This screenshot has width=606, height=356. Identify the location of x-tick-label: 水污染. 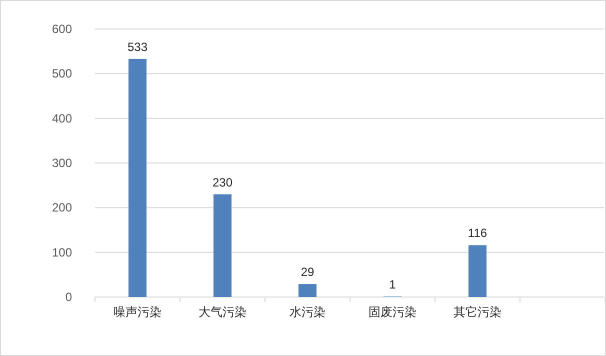
(308, 312).